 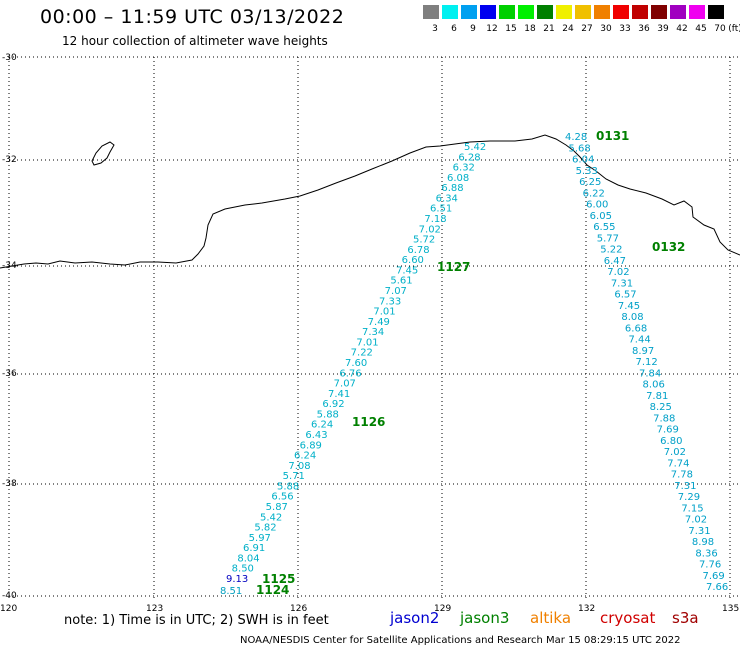 What do you see at coordinates (678, 463) in the screenshot?
I see `wave-height-value: 7.74` at bounding box center [678, 463].